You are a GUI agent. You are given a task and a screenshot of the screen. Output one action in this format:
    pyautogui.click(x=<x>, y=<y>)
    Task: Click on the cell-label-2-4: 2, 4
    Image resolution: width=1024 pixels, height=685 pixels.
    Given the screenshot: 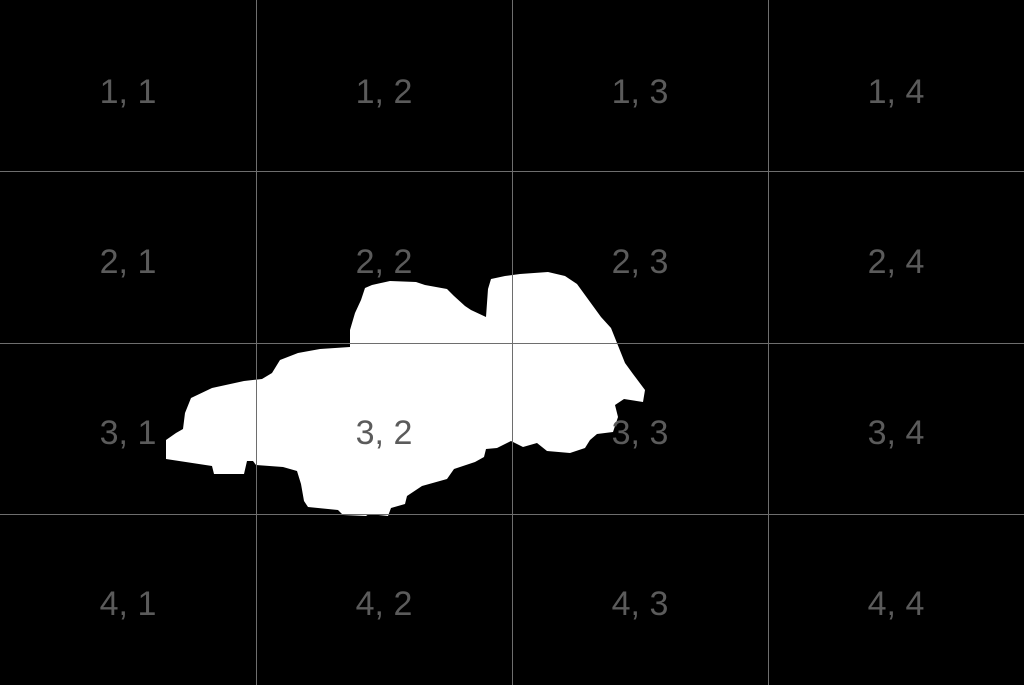 What is the action you would take?
    pyautogui.click(x=896, y=262)
    